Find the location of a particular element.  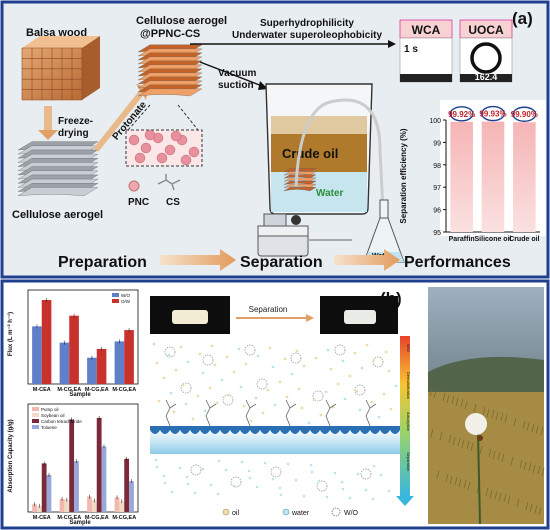

separation-label: Separation is located at coordinates (268, 309).